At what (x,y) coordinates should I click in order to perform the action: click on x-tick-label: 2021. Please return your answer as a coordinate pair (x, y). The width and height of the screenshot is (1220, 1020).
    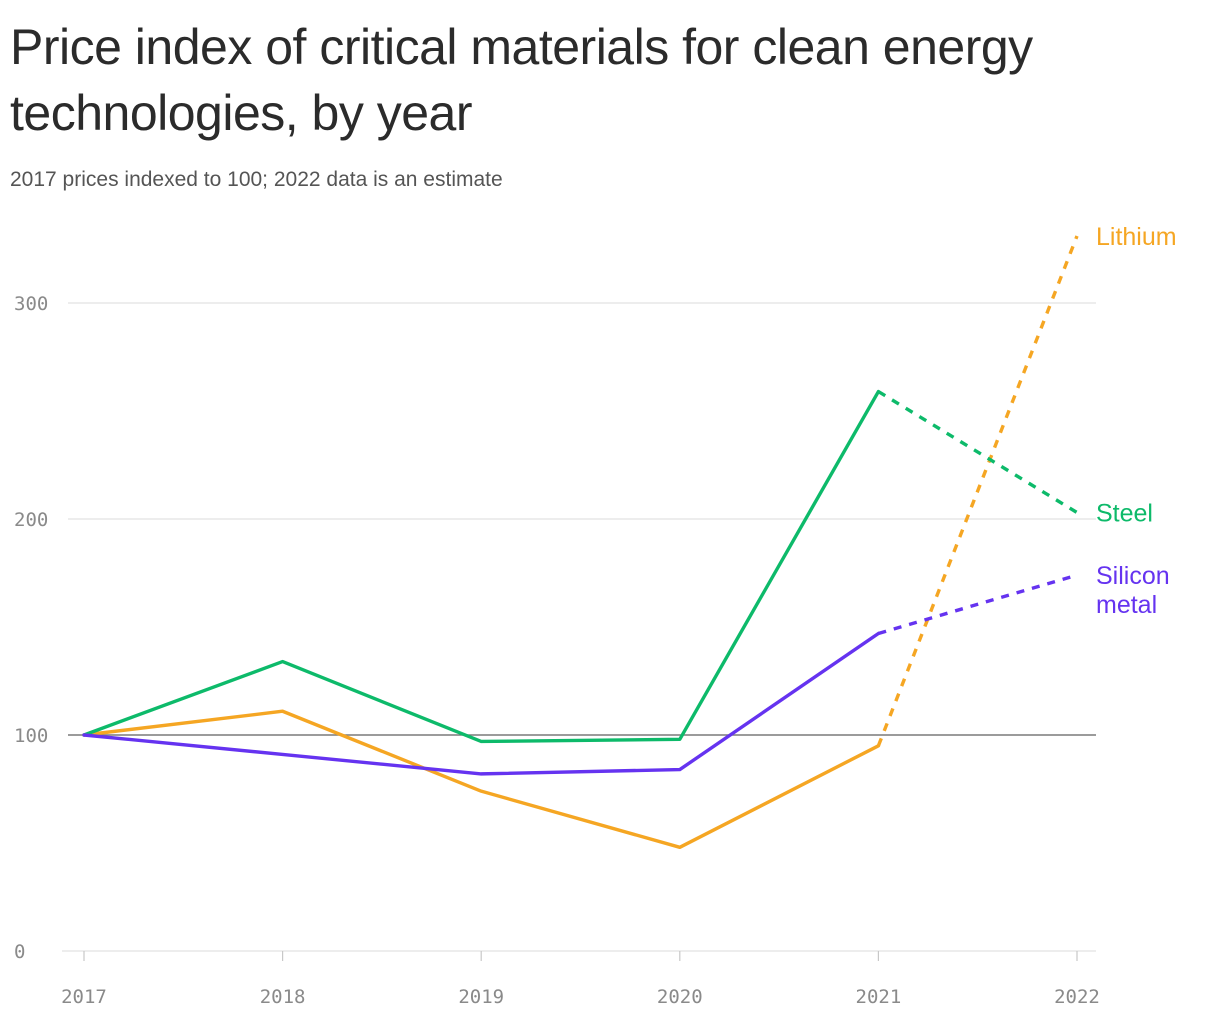
    Looking at the image, I should click on (879, 997).